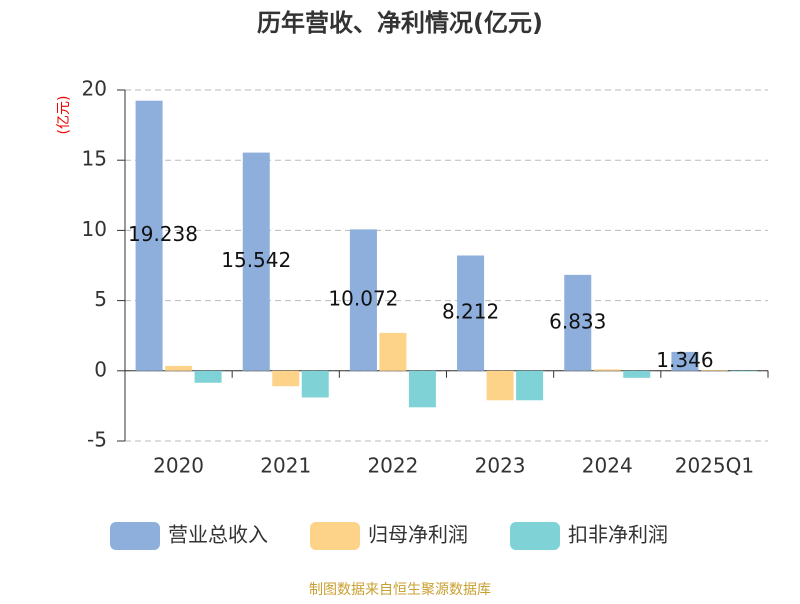  Describe the element at coordinates (94, 89) in the screenshot. I see `y-tick-label: 20` at that location.